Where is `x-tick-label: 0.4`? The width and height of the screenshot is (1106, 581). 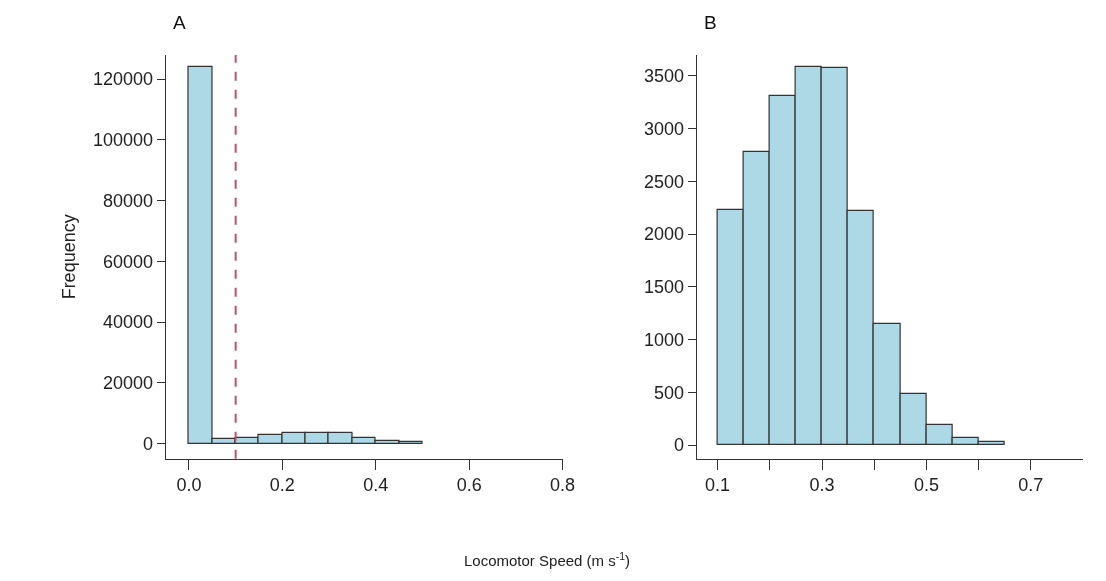
x-tick-label: 0.4 is located at coordinates (376, 485).